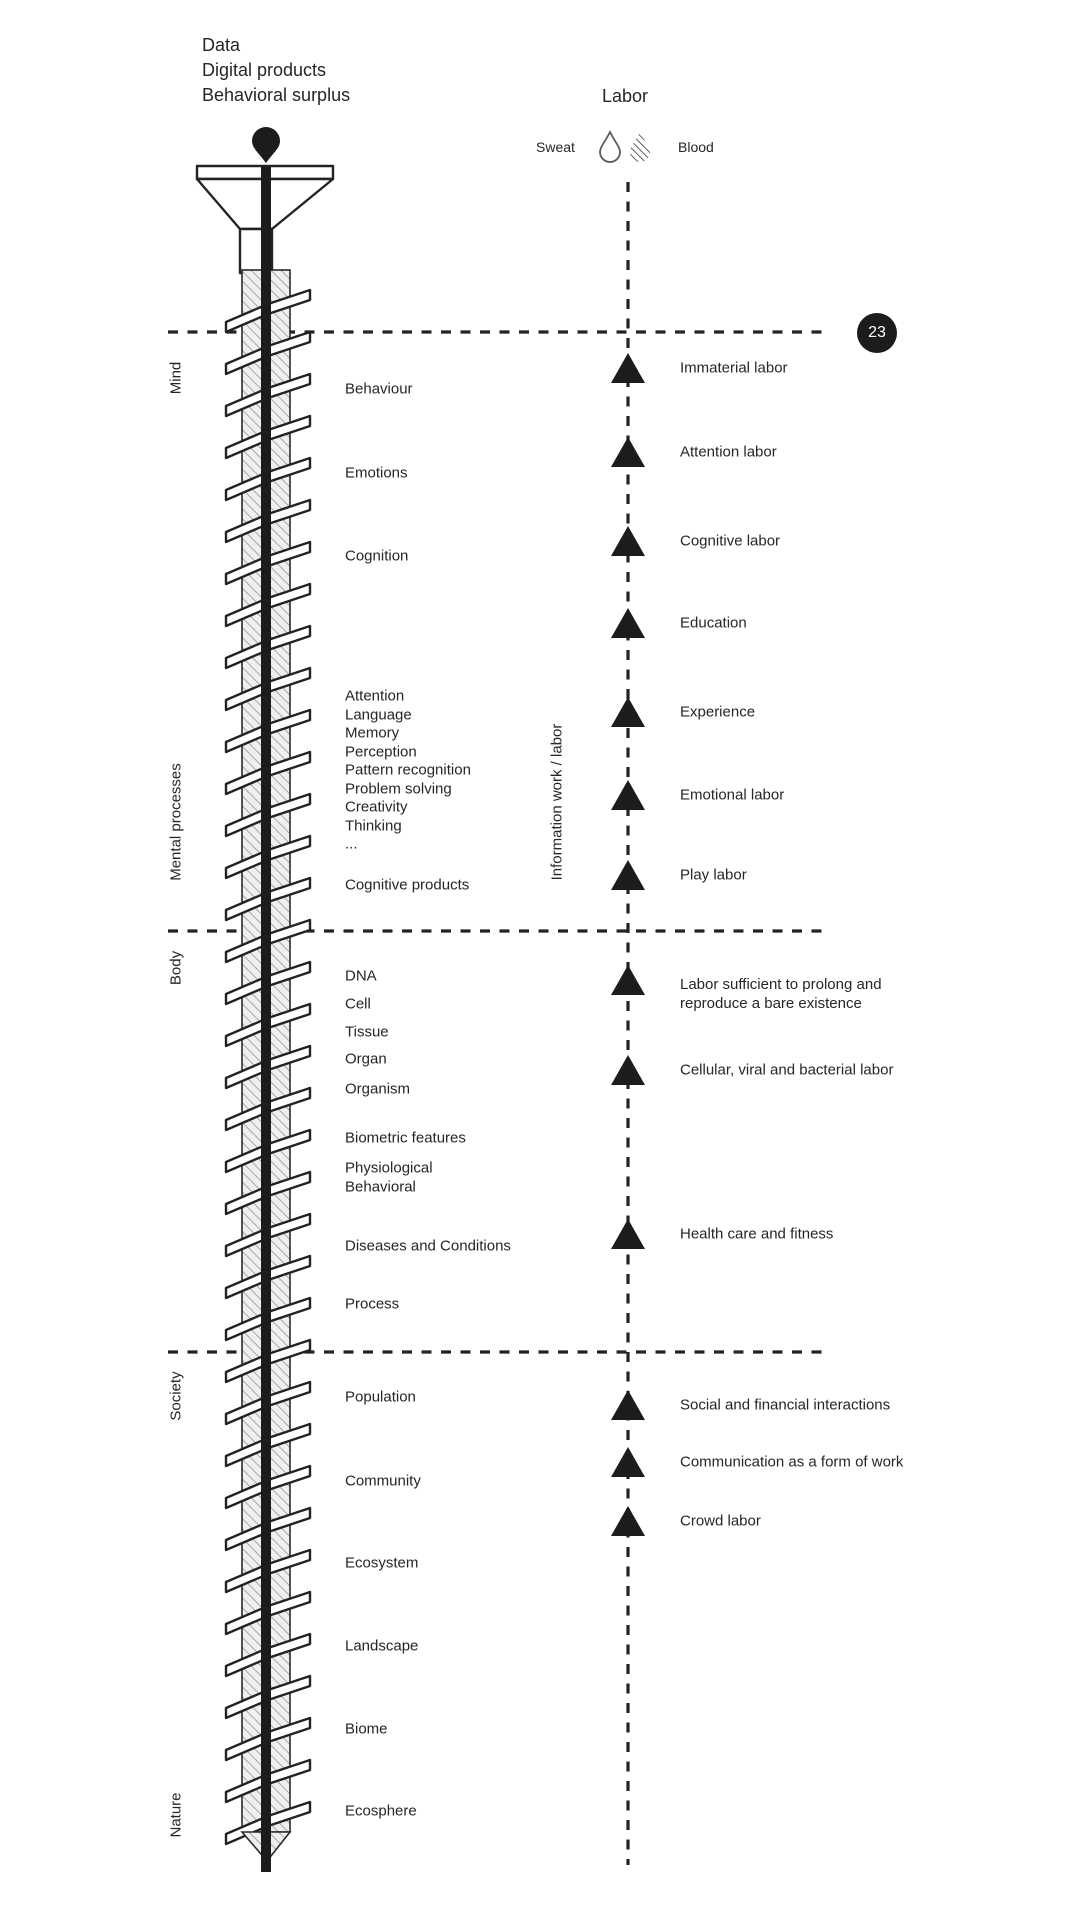 This screenshot has height=1920, width=1080. What do you see at coordinates (264, 70) in the screenshot?
I see `data-title-line: Digital products` at bounding box center [264, 70].